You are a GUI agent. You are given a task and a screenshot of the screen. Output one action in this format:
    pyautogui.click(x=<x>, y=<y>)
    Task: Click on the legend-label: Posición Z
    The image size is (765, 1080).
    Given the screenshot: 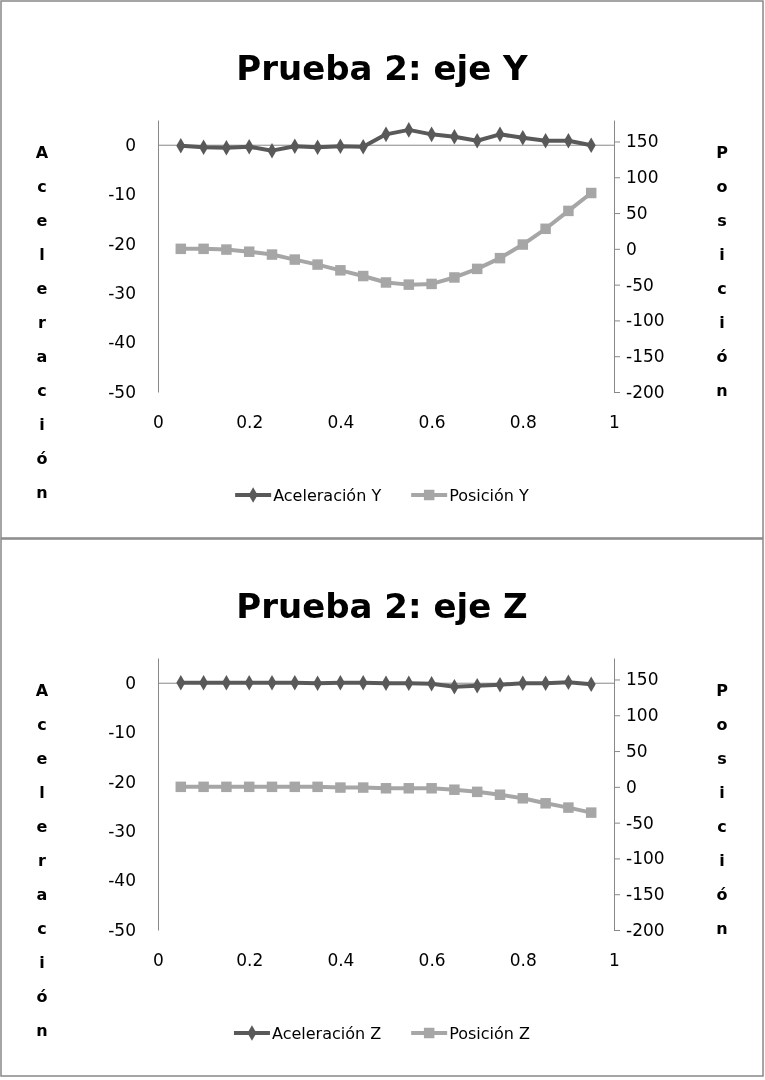 What is the action you would take?
    pyautogui.click(x=490, y=1033)
    